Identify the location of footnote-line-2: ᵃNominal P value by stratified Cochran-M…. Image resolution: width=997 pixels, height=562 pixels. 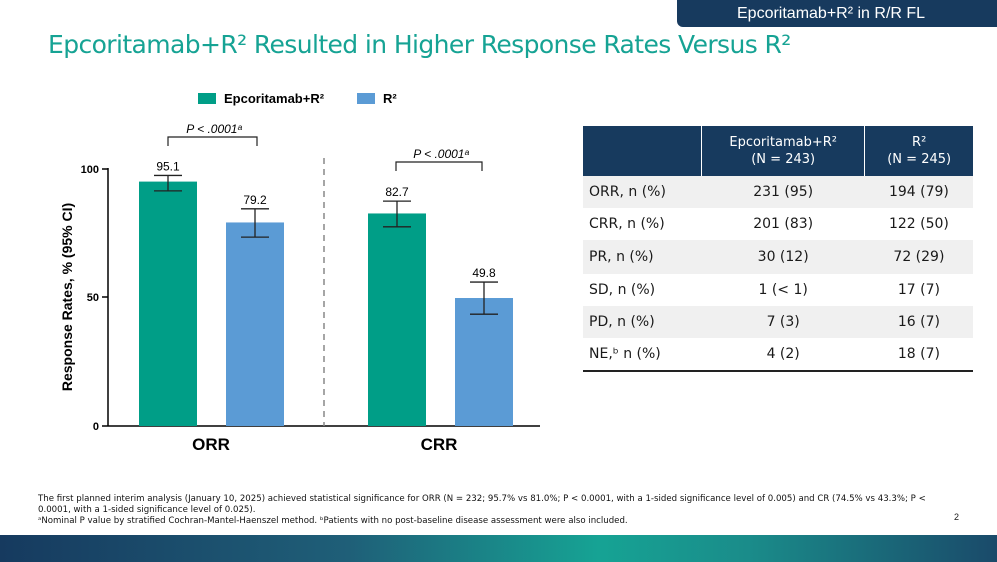
(333, 521).